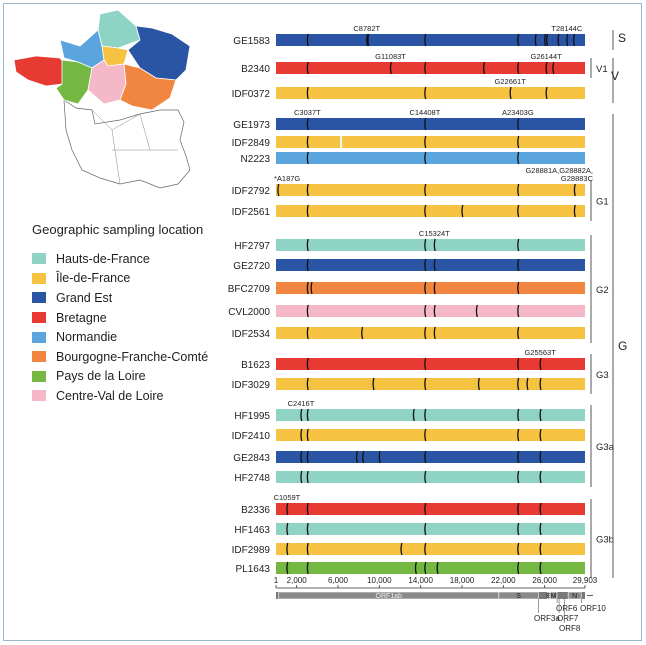 Image resolution: width=646 pixels, height=645 pixels. What do you see at coordinates (567, 608) in the screenshot?
I see `orf-callout-label: ORF6` at bounding box center [567, 608].